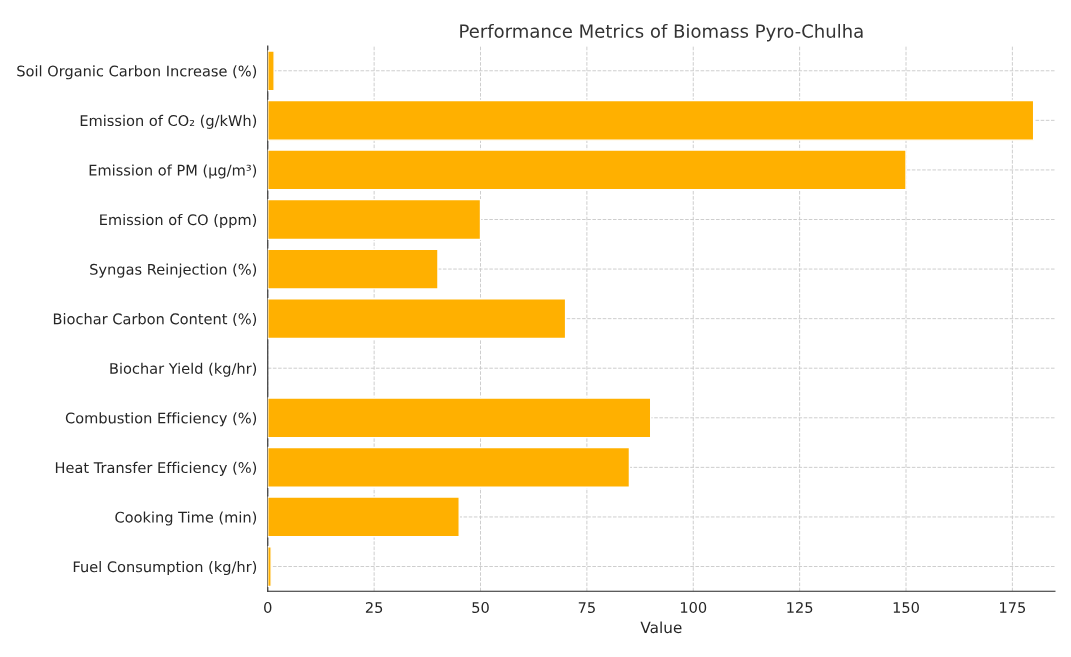 The height and width of the screenshot is (657, 1071). What do you see at coordinates (906, 607) in the screenshot?
I see `x-tick-label: 150` at bounding box center [906, 607].